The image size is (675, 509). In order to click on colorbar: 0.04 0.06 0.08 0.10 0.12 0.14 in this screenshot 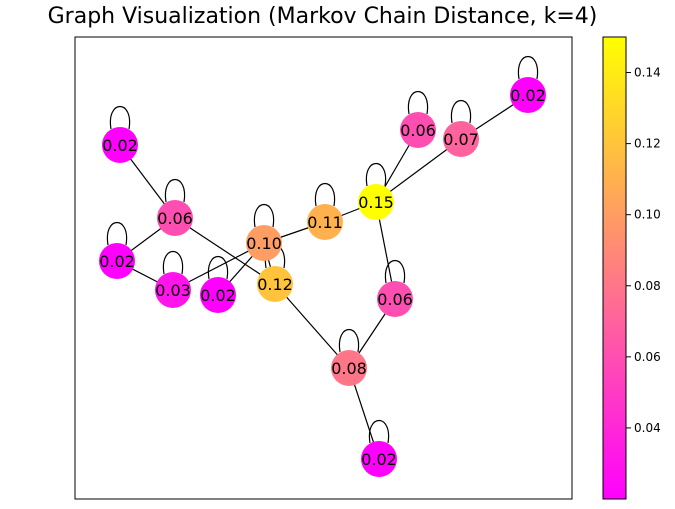, I will do `click(631, 268)`.